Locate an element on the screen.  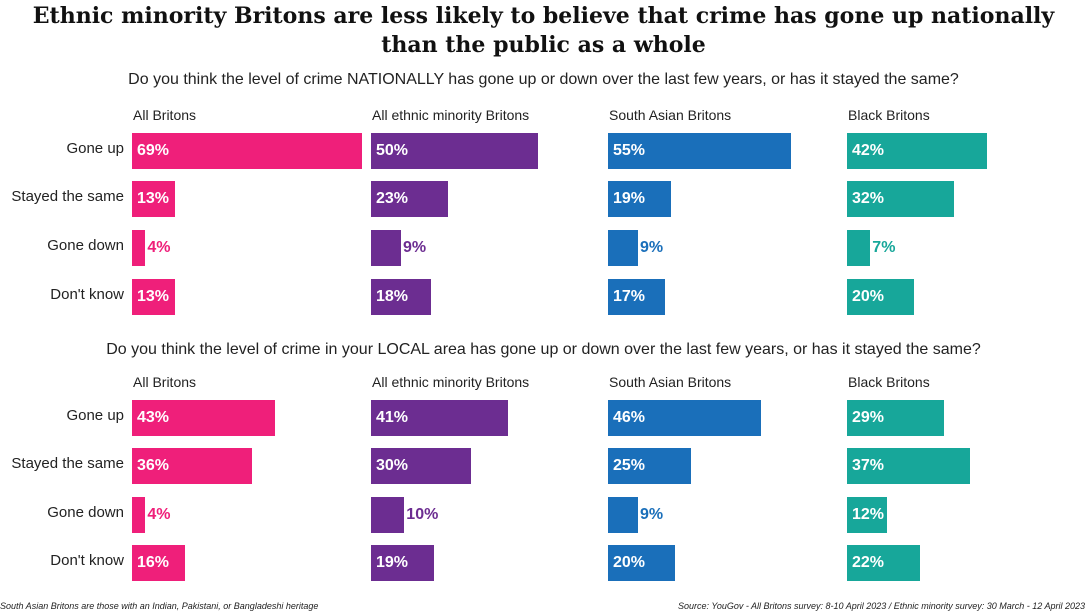
value-label: 23% is located at coordinates (392, 198).